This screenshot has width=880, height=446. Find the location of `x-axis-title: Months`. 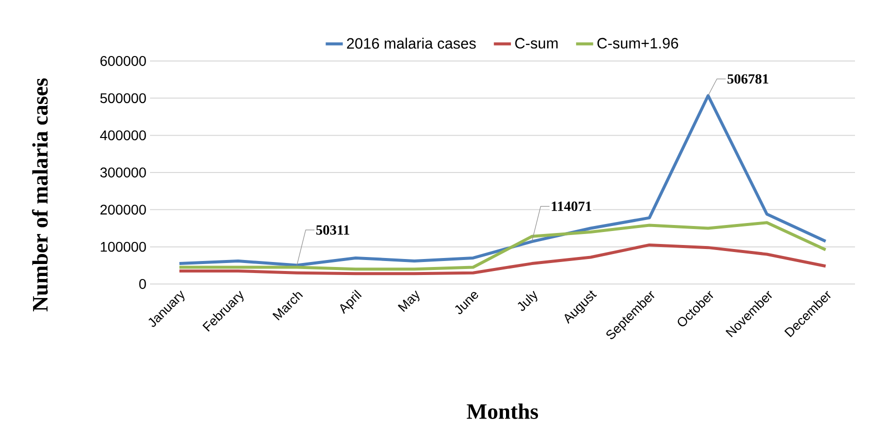

x-axis-title: Months is located at coordinates (502, 411).